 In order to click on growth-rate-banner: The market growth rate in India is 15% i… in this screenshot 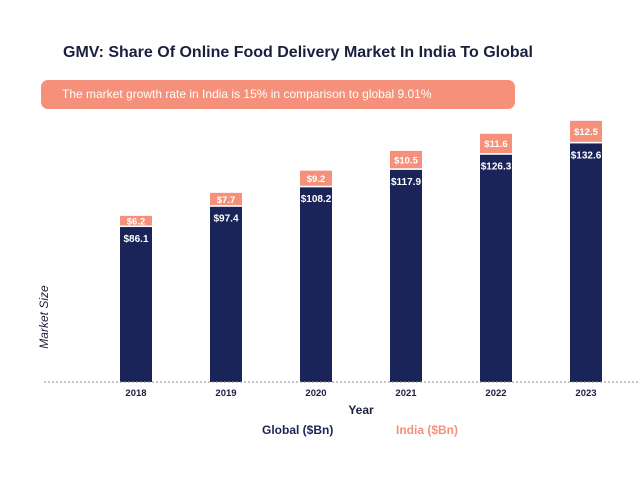, I will do `click(278, 94)`.